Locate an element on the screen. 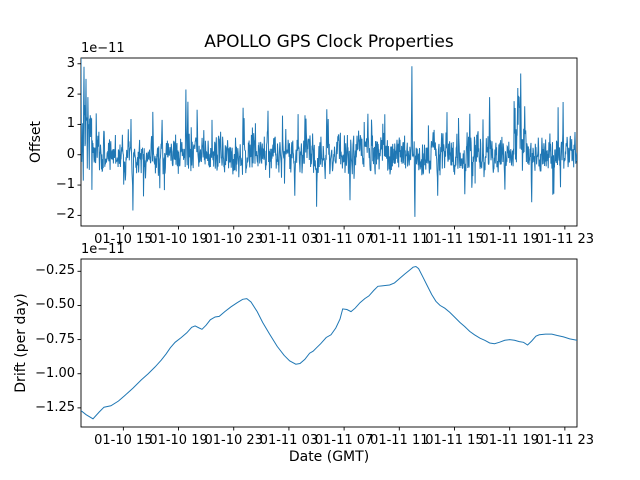 The width and height of the screenshot is (640, 480). bottom-y-axis-label: Drift (per day) is located at coordinates (21, 343).